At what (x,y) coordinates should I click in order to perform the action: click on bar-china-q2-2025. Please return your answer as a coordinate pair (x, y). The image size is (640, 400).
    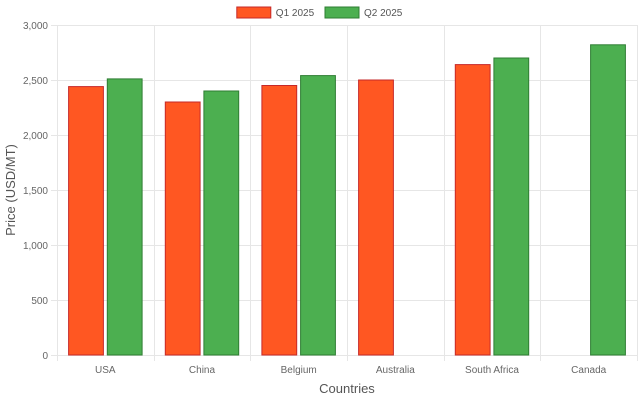
    Looking at the image, I should click on (221, 223).